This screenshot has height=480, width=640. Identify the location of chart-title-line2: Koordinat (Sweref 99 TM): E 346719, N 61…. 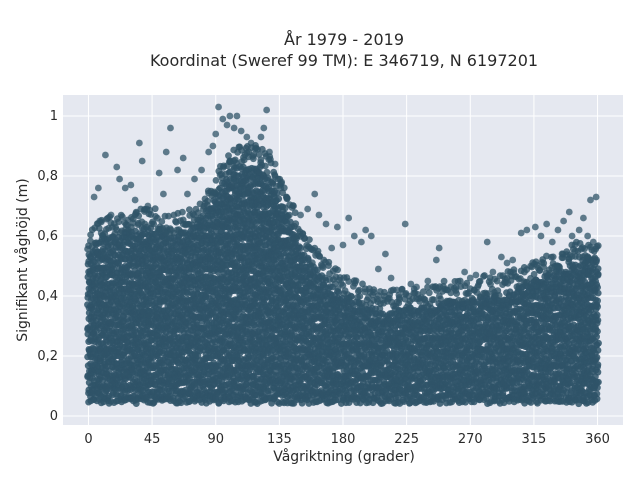
(344, 60).